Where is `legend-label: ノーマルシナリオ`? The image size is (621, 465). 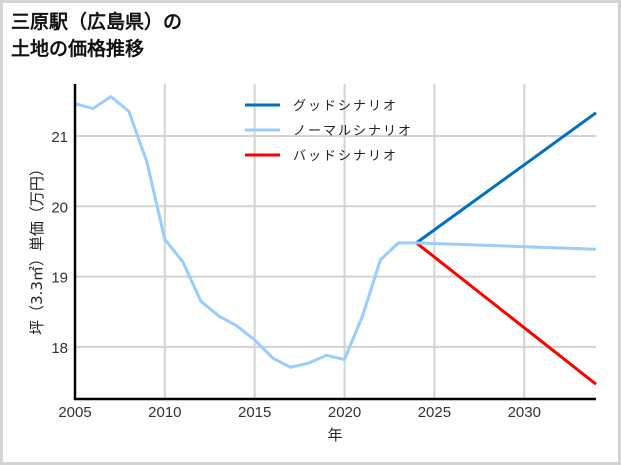
legend-label: ノーマルシナリオ is located at coordinates (353, 131).